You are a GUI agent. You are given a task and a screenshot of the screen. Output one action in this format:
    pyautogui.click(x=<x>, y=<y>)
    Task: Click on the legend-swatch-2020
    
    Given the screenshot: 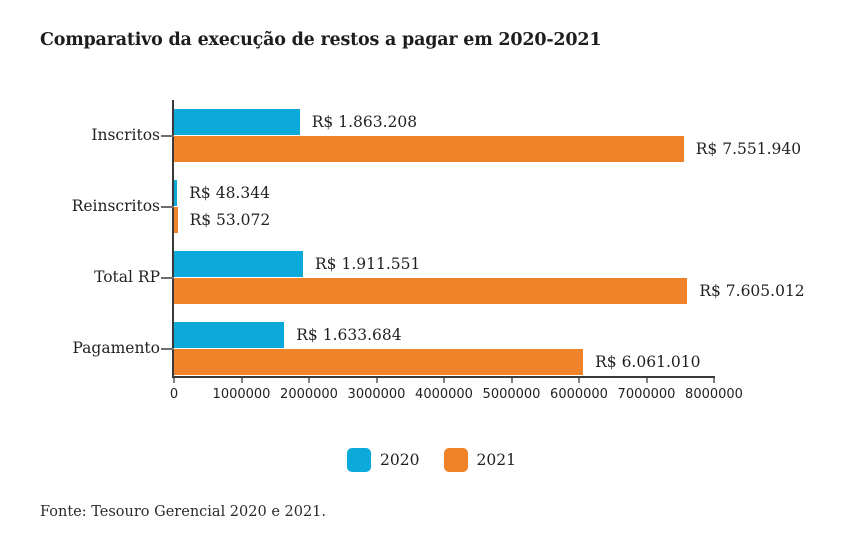 What is the action you would take?
    pyautogui.click(x=359, y=460)
    